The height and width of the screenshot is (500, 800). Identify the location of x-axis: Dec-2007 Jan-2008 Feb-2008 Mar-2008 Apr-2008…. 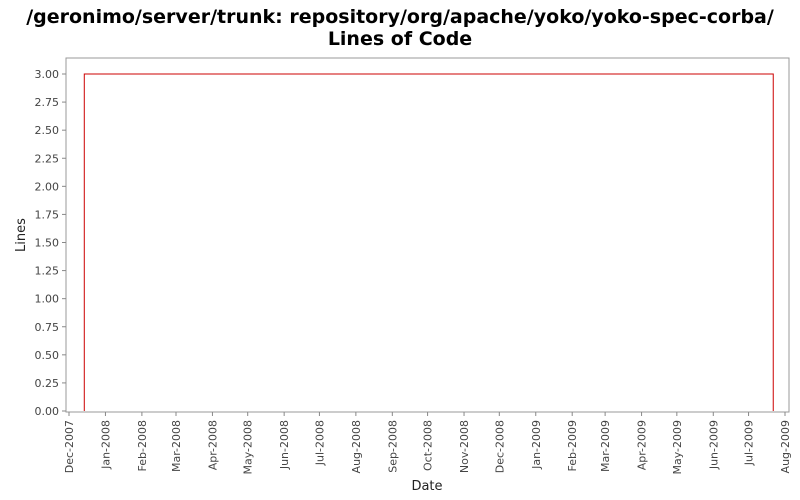
(427, 443).